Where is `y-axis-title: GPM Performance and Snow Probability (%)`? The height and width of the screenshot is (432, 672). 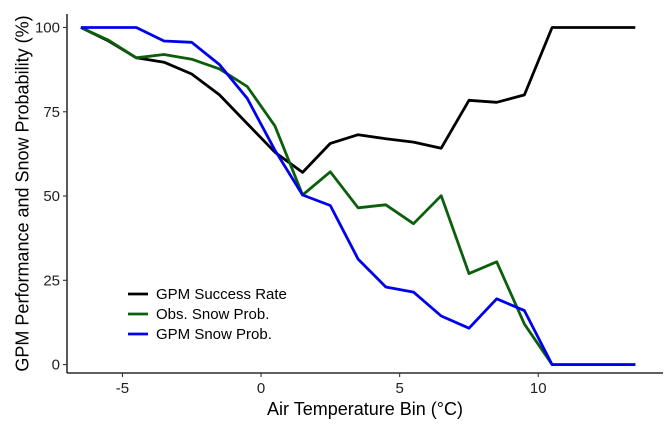
y-axis-title: GPM Performance and Snow Probability (%) is located at coordinates (22, 193).